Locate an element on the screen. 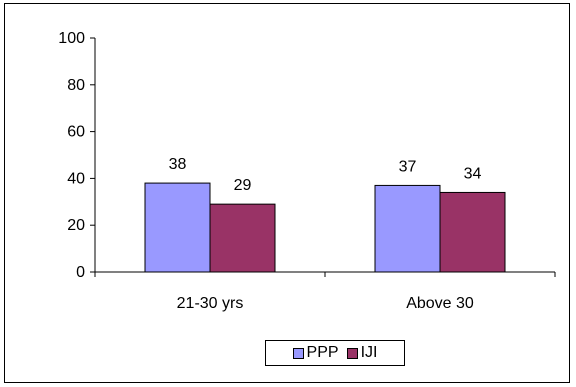 The width and height of the screenshot is (576, 387). legend-swatch-ppp is located at coordinates (298, 353).